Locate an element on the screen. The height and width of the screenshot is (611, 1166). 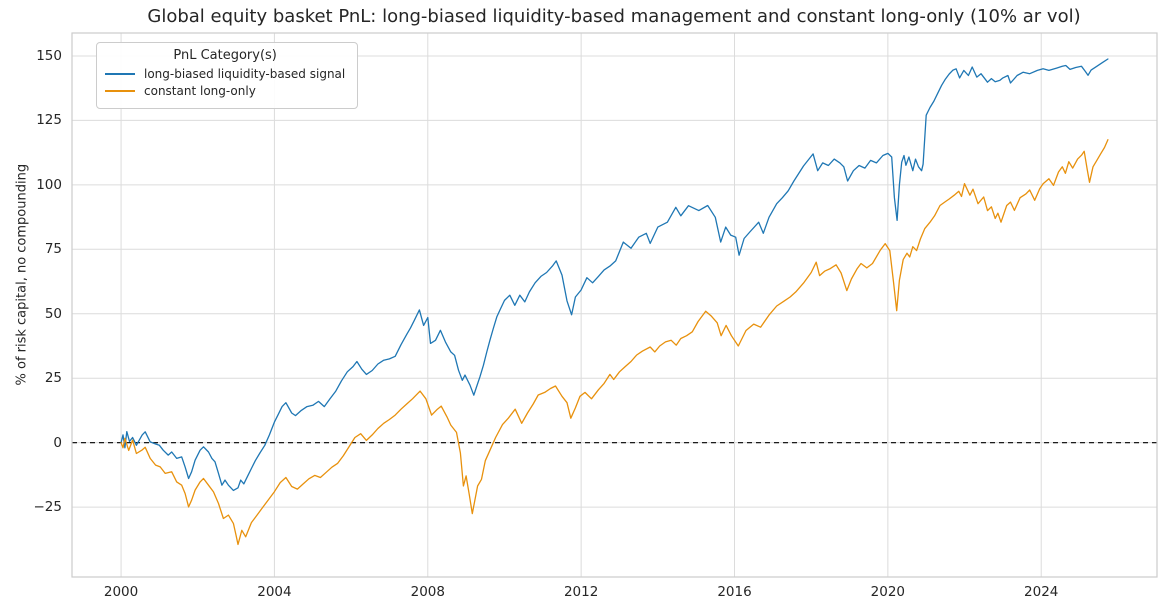
y-tick-label: −25 is located at coordinates (48, 507).